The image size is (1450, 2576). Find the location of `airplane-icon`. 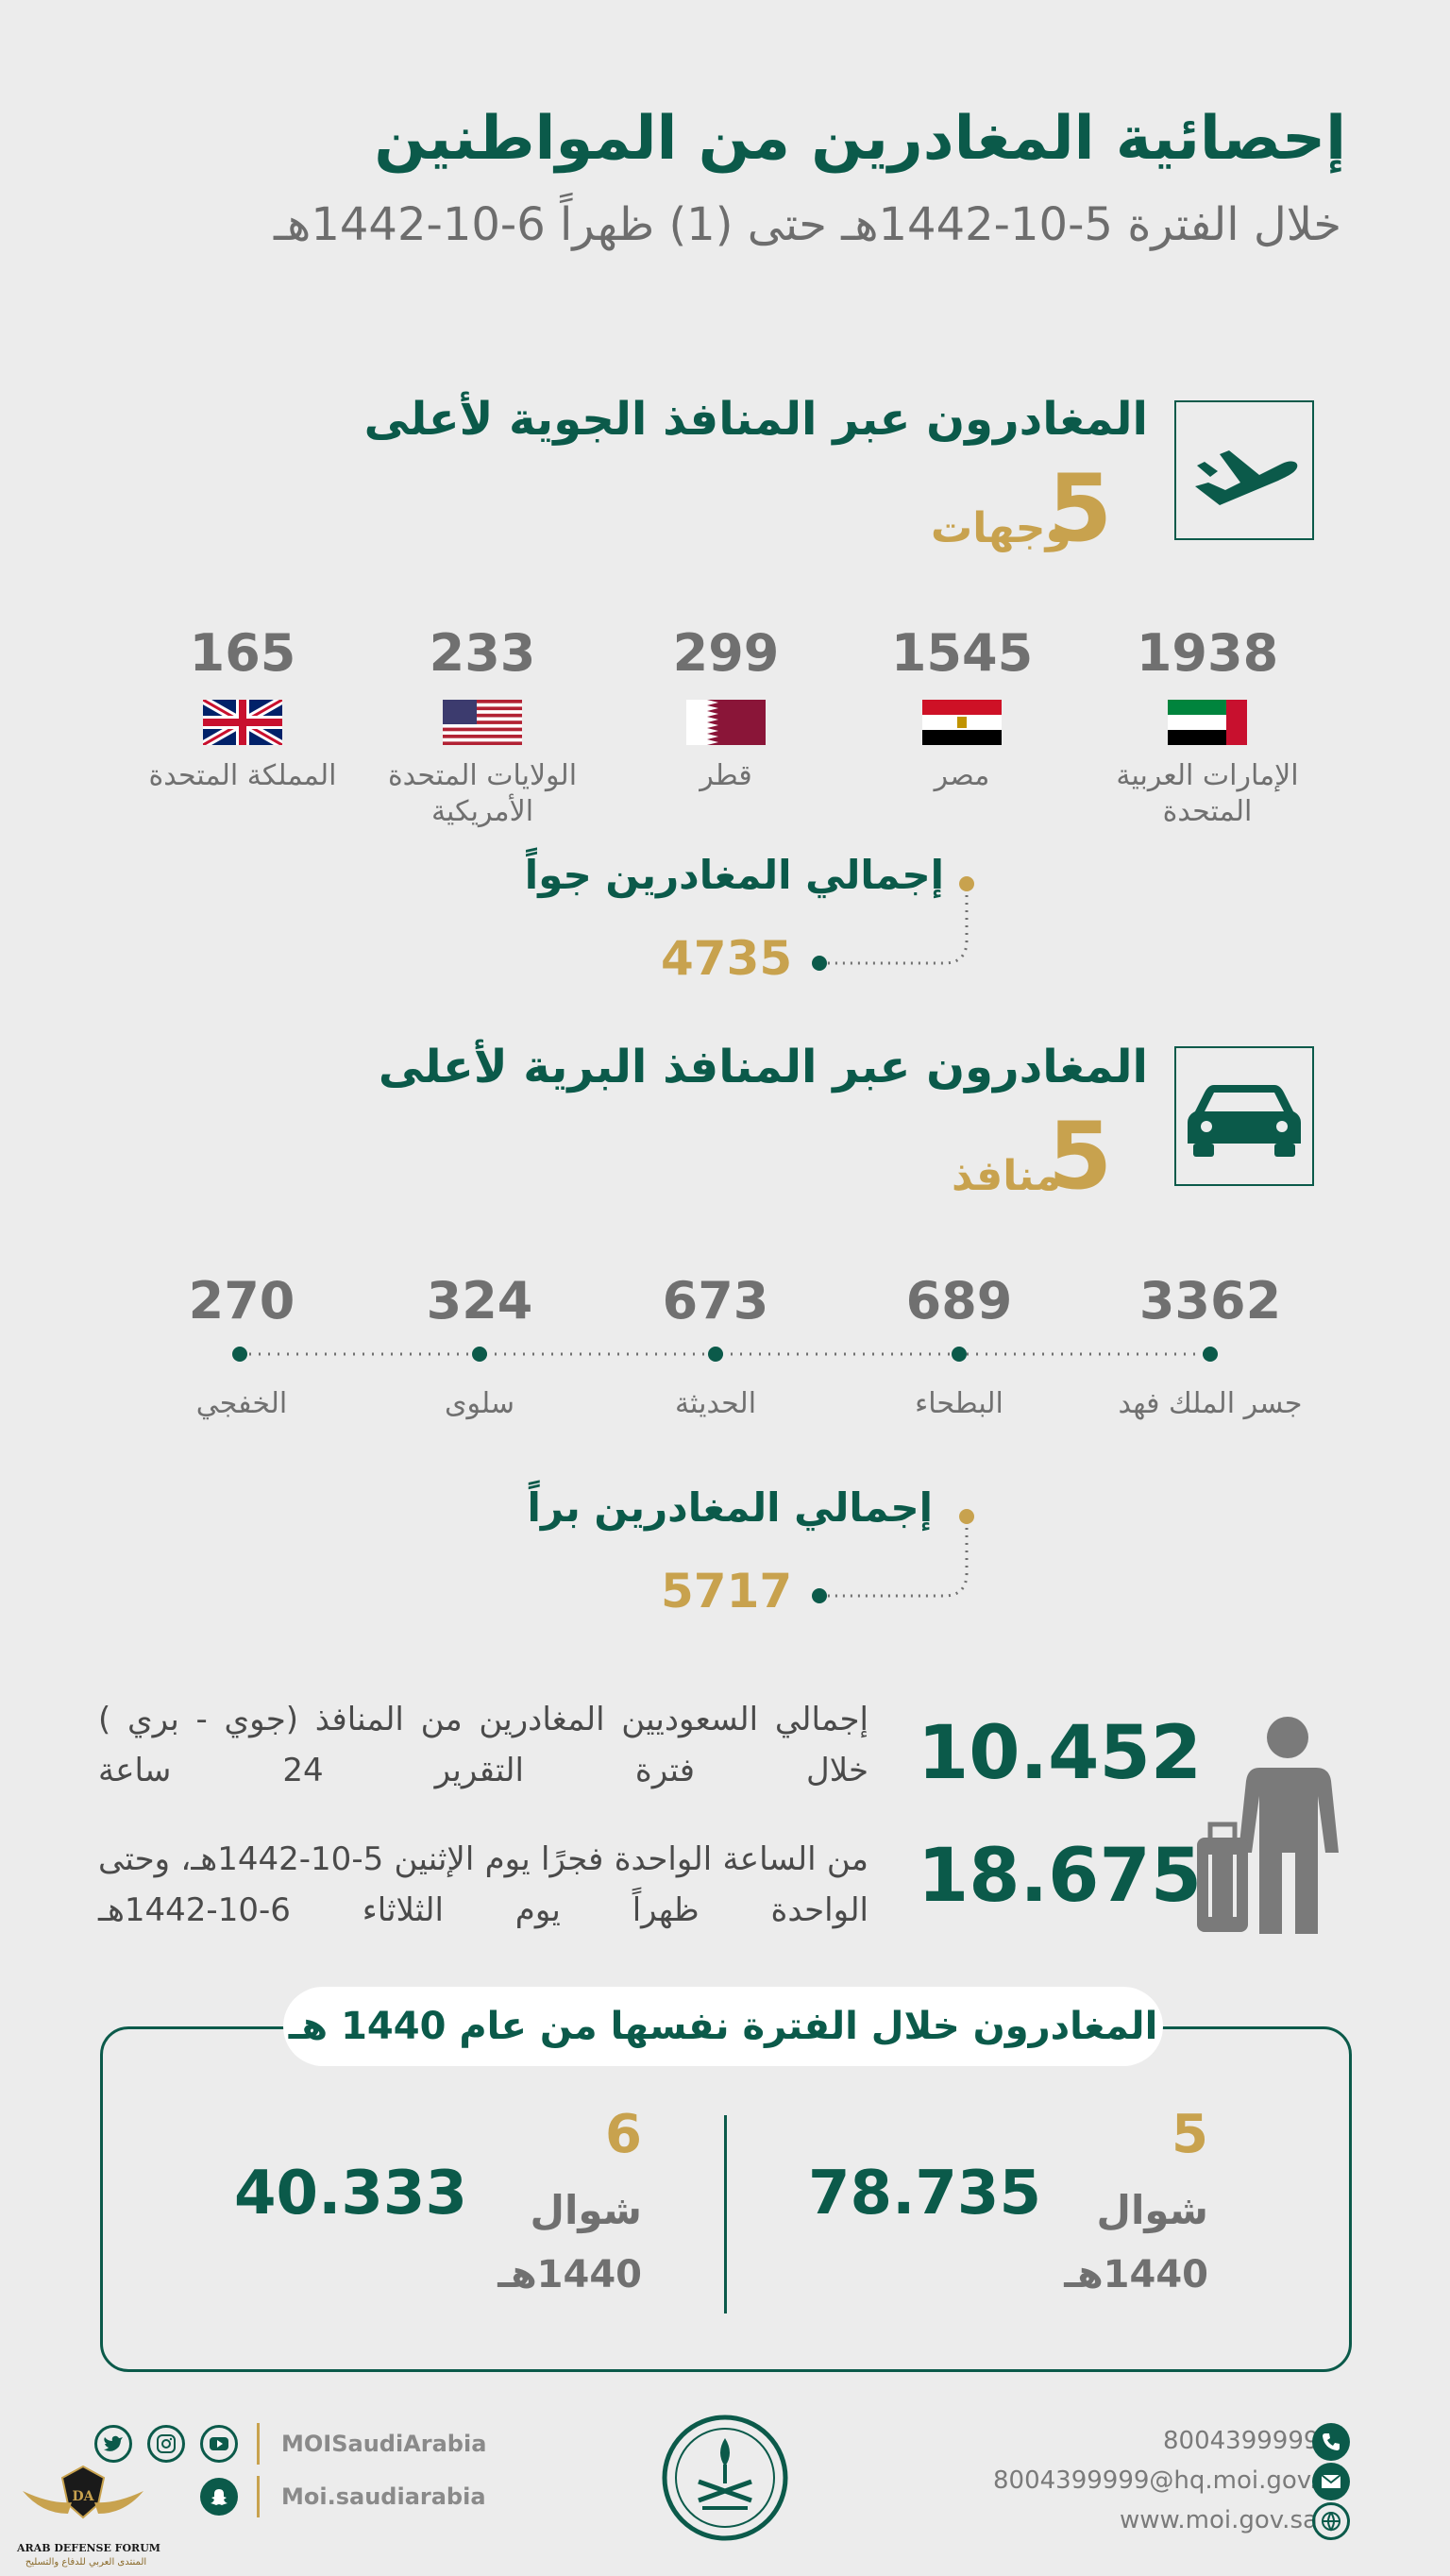

airplane-icon is located at coordinates (1246, 477).